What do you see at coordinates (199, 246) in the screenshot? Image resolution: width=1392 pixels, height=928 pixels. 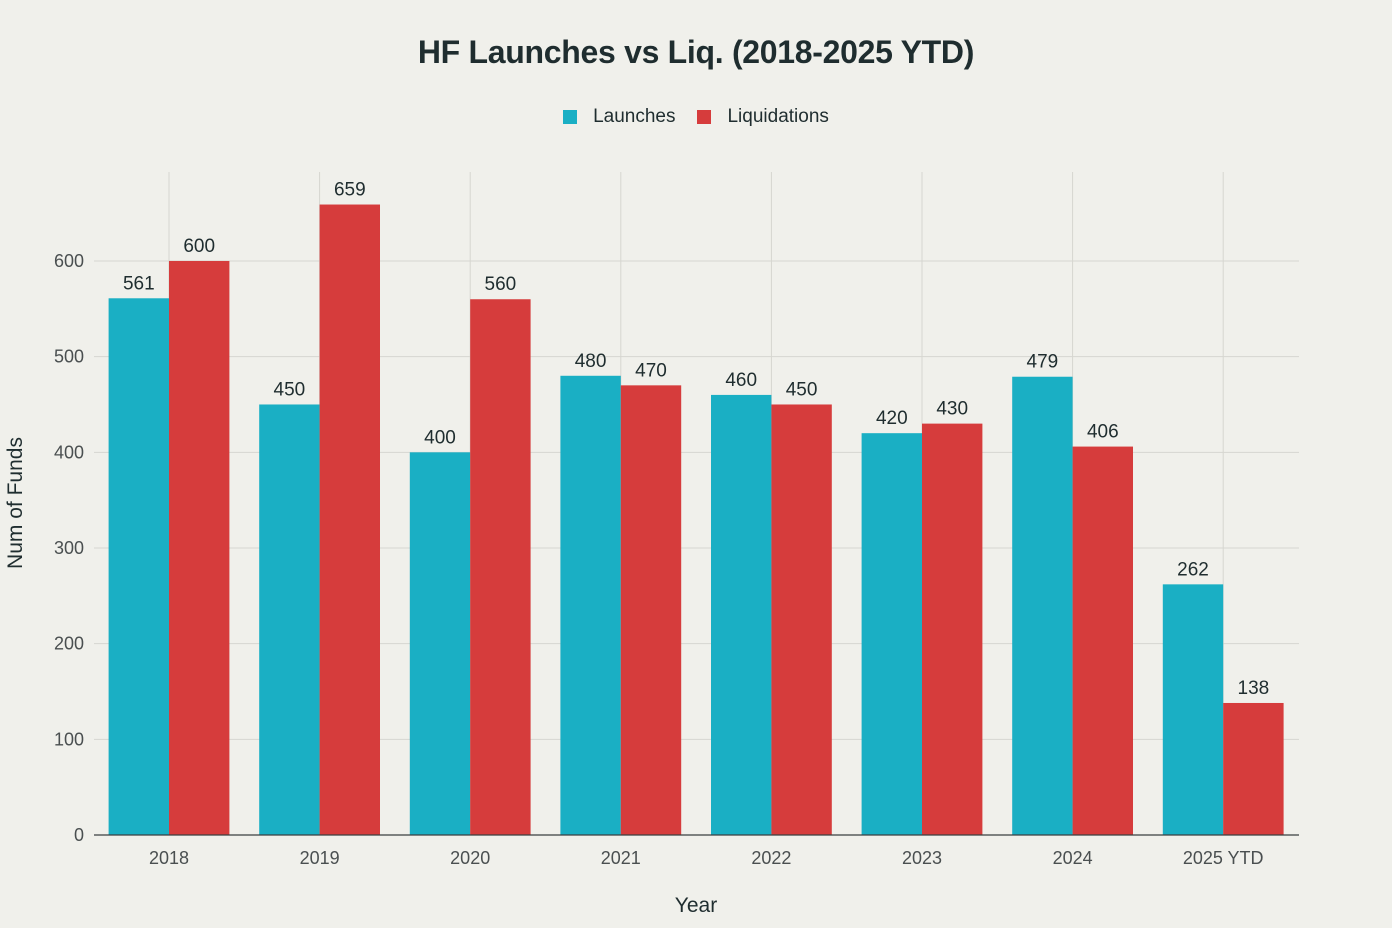 I see `data-label-liquidations: 600` at bounding box center [199, 246].